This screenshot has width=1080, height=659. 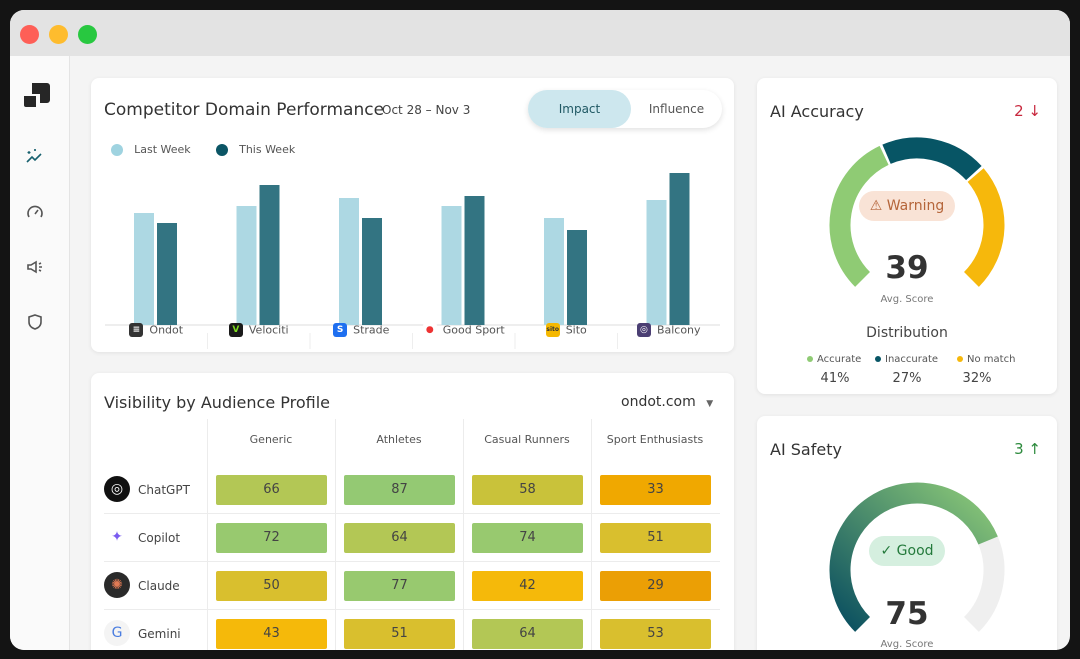 What do you see at coordinates (806, 449) in the screenshot?
I see `card-title: AI Safety` at bounding box center [806, 449].